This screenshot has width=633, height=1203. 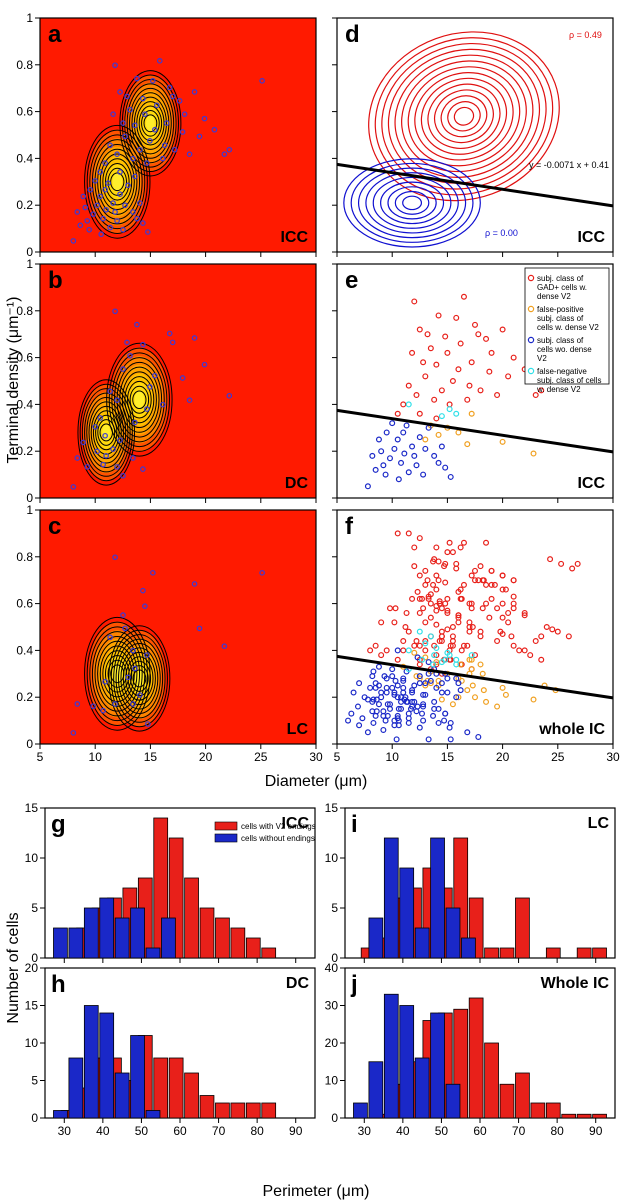 I want to click on y-tick-label: 15, so click(x=32, y=808).